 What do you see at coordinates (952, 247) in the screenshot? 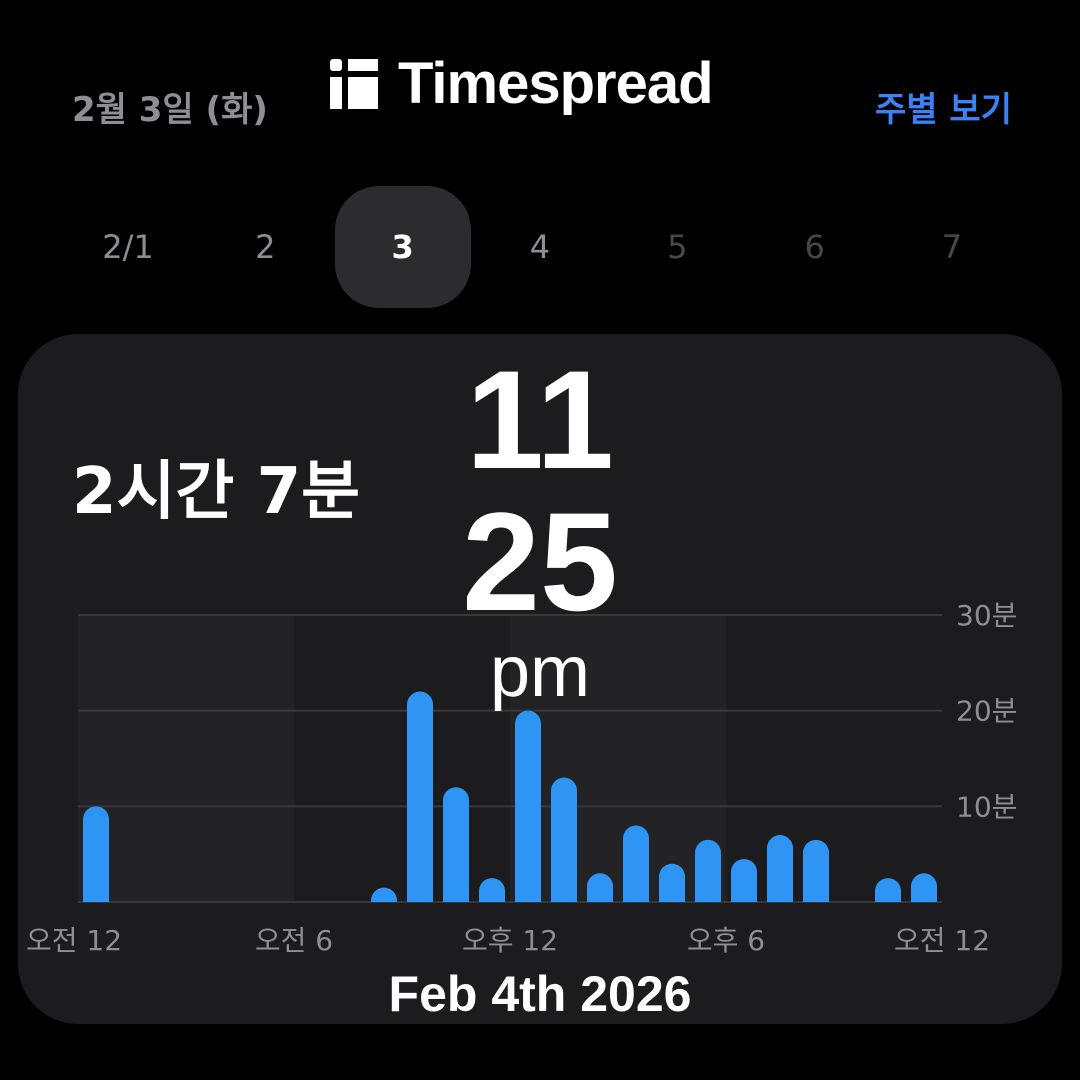
I see `day-item: 7` at bounding box center [952, 247].